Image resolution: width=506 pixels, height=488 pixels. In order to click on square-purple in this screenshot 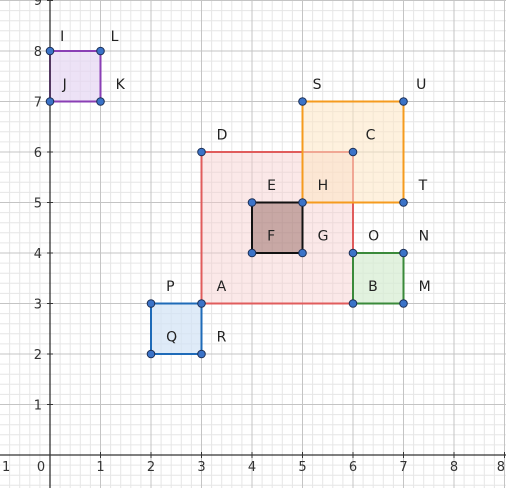, I will do `click(75, 76)`.